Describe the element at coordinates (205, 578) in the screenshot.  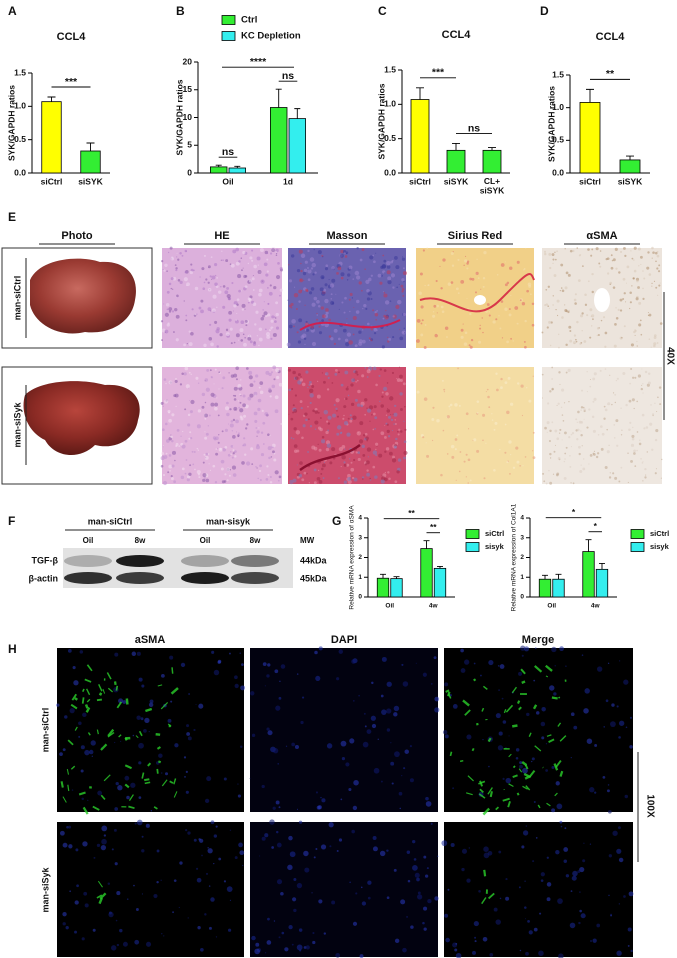
I see `blot-band` at that location.